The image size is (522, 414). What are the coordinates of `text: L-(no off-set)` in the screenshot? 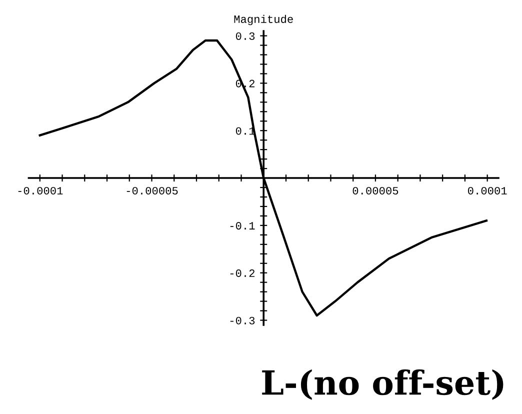 It's located at (383, 384).